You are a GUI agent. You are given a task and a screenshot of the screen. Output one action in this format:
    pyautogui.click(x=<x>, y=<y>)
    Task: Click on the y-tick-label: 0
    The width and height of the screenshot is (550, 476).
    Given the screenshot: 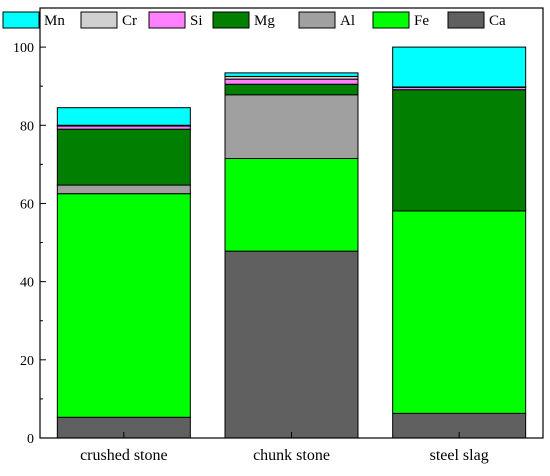 What is the action you would take?
    pyautogui.click(x=30, y=439)
    